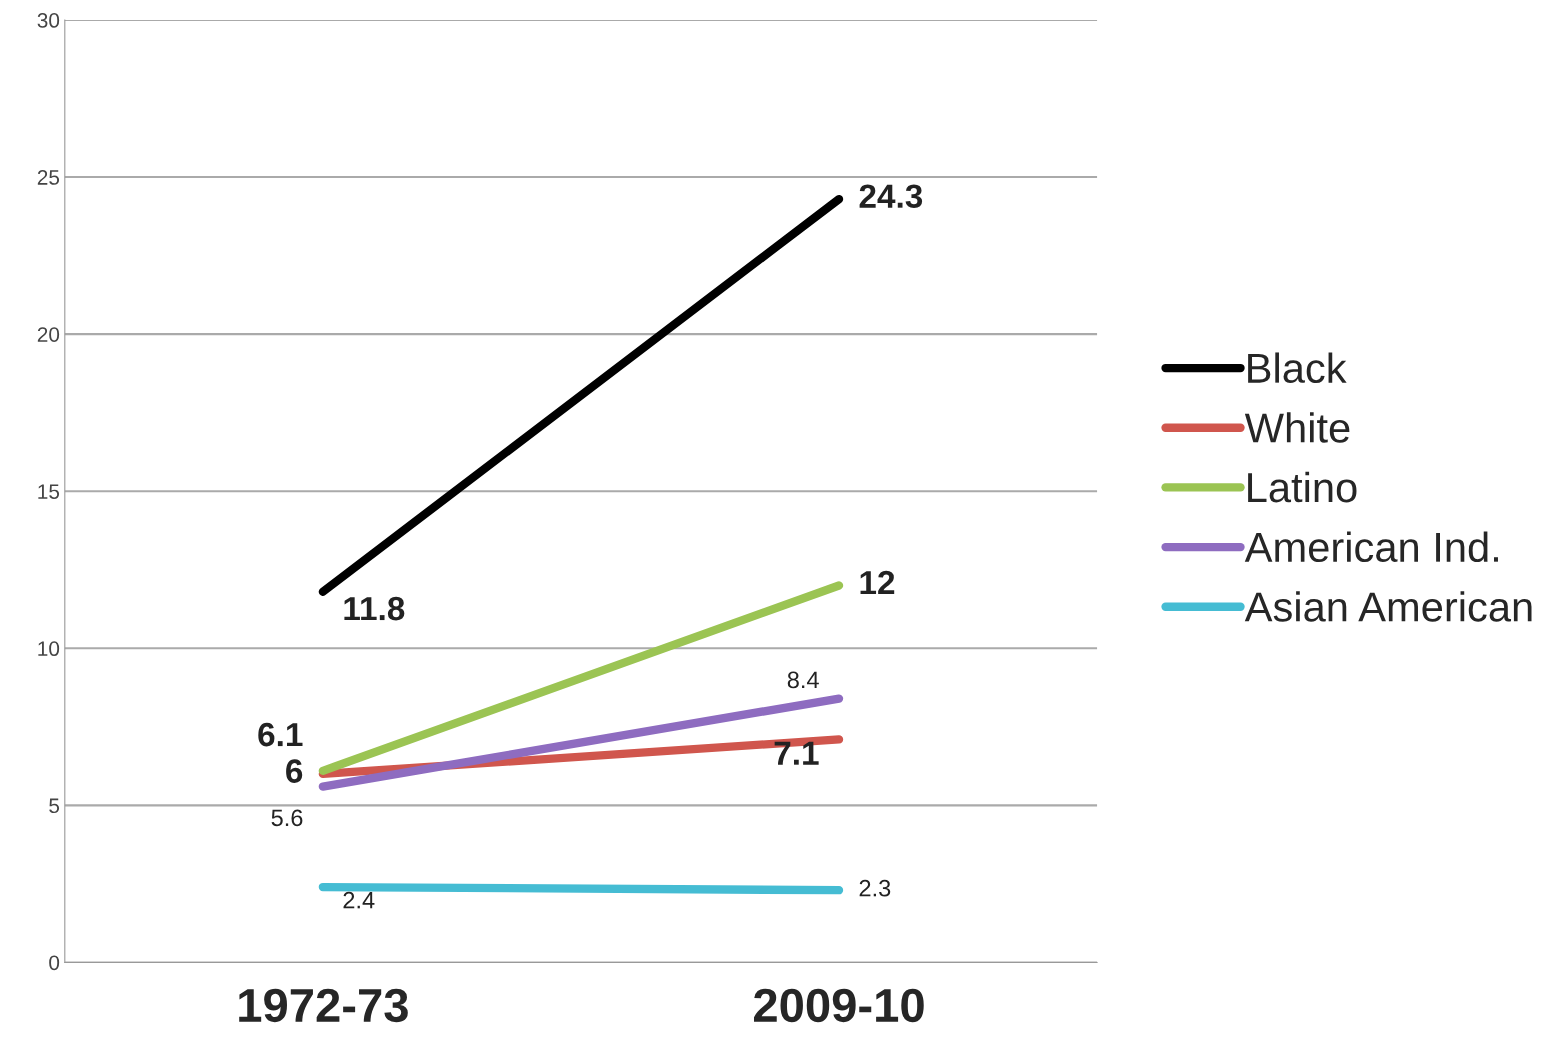 The height and width of the screenshot is (1053, 1543). Describe the element at coordinates (1302, 487) in the screenshot. I see `legend-label: Latino` at that location.